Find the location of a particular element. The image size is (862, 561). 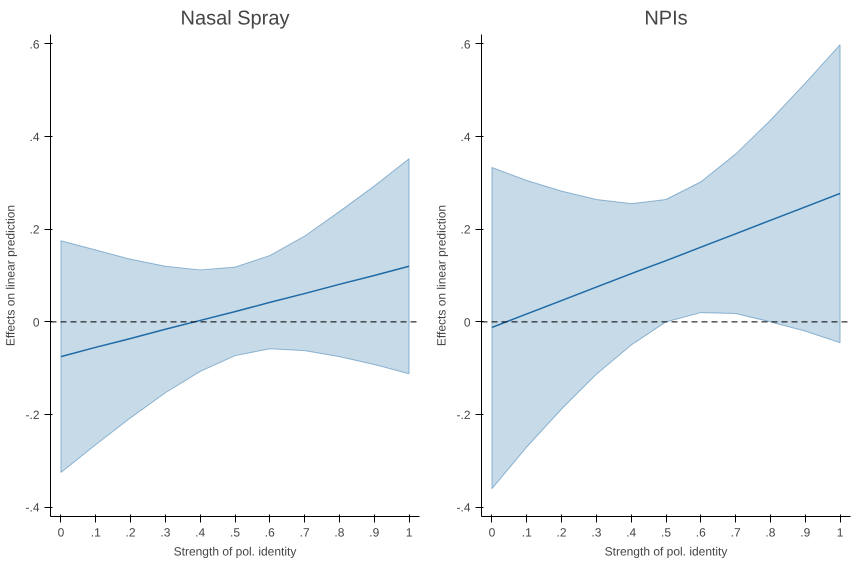

chart-title: NPIs is located at coordinates (666, 19).